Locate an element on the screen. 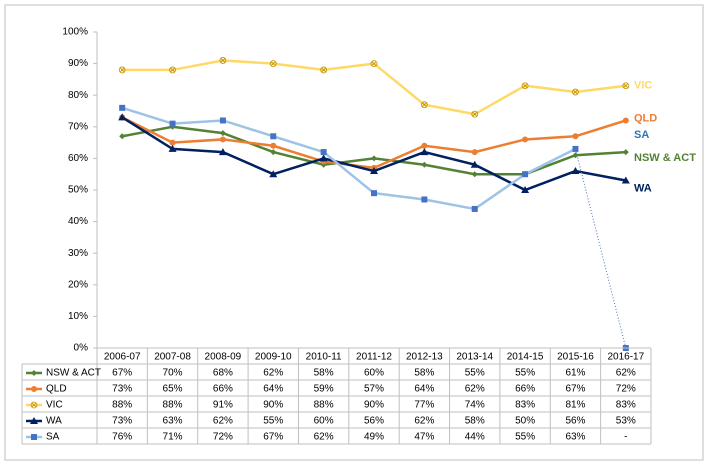 This screenshot has height=471, width=709. x-tick-label: 2008-09 is located at coordinates (223, 357).